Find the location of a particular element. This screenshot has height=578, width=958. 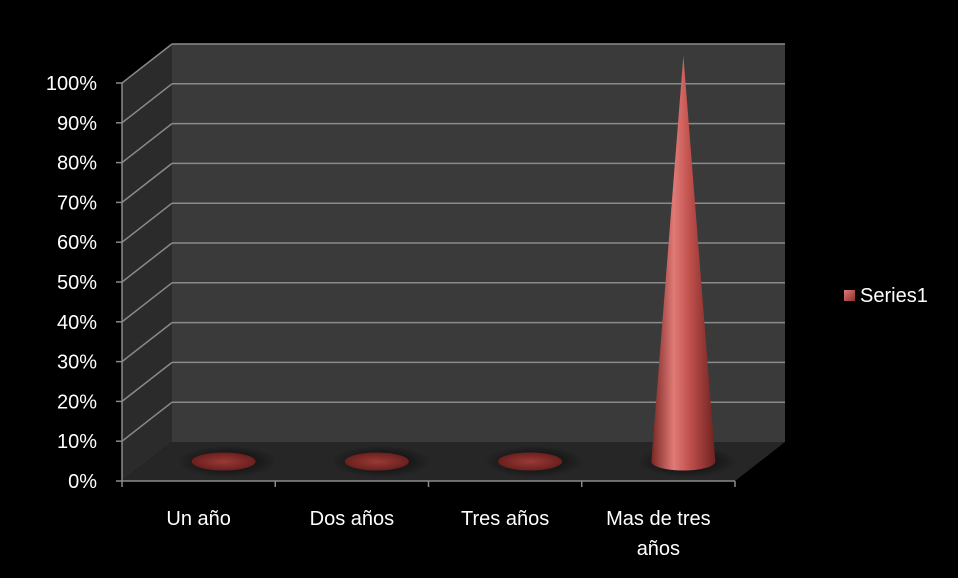

y-tick-label: 40% is located at coordinates (77, 323).